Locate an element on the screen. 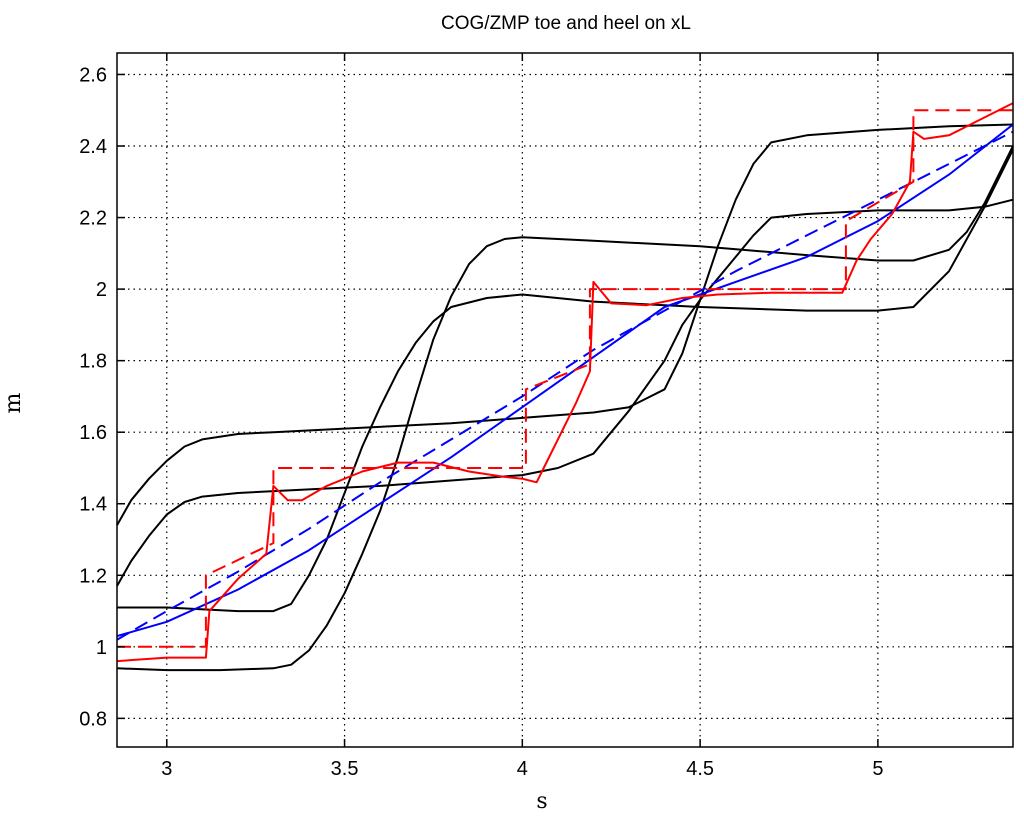 The image size is (1024, 823). y-tick-label: 2.4 is located at coordinates (93, 147).